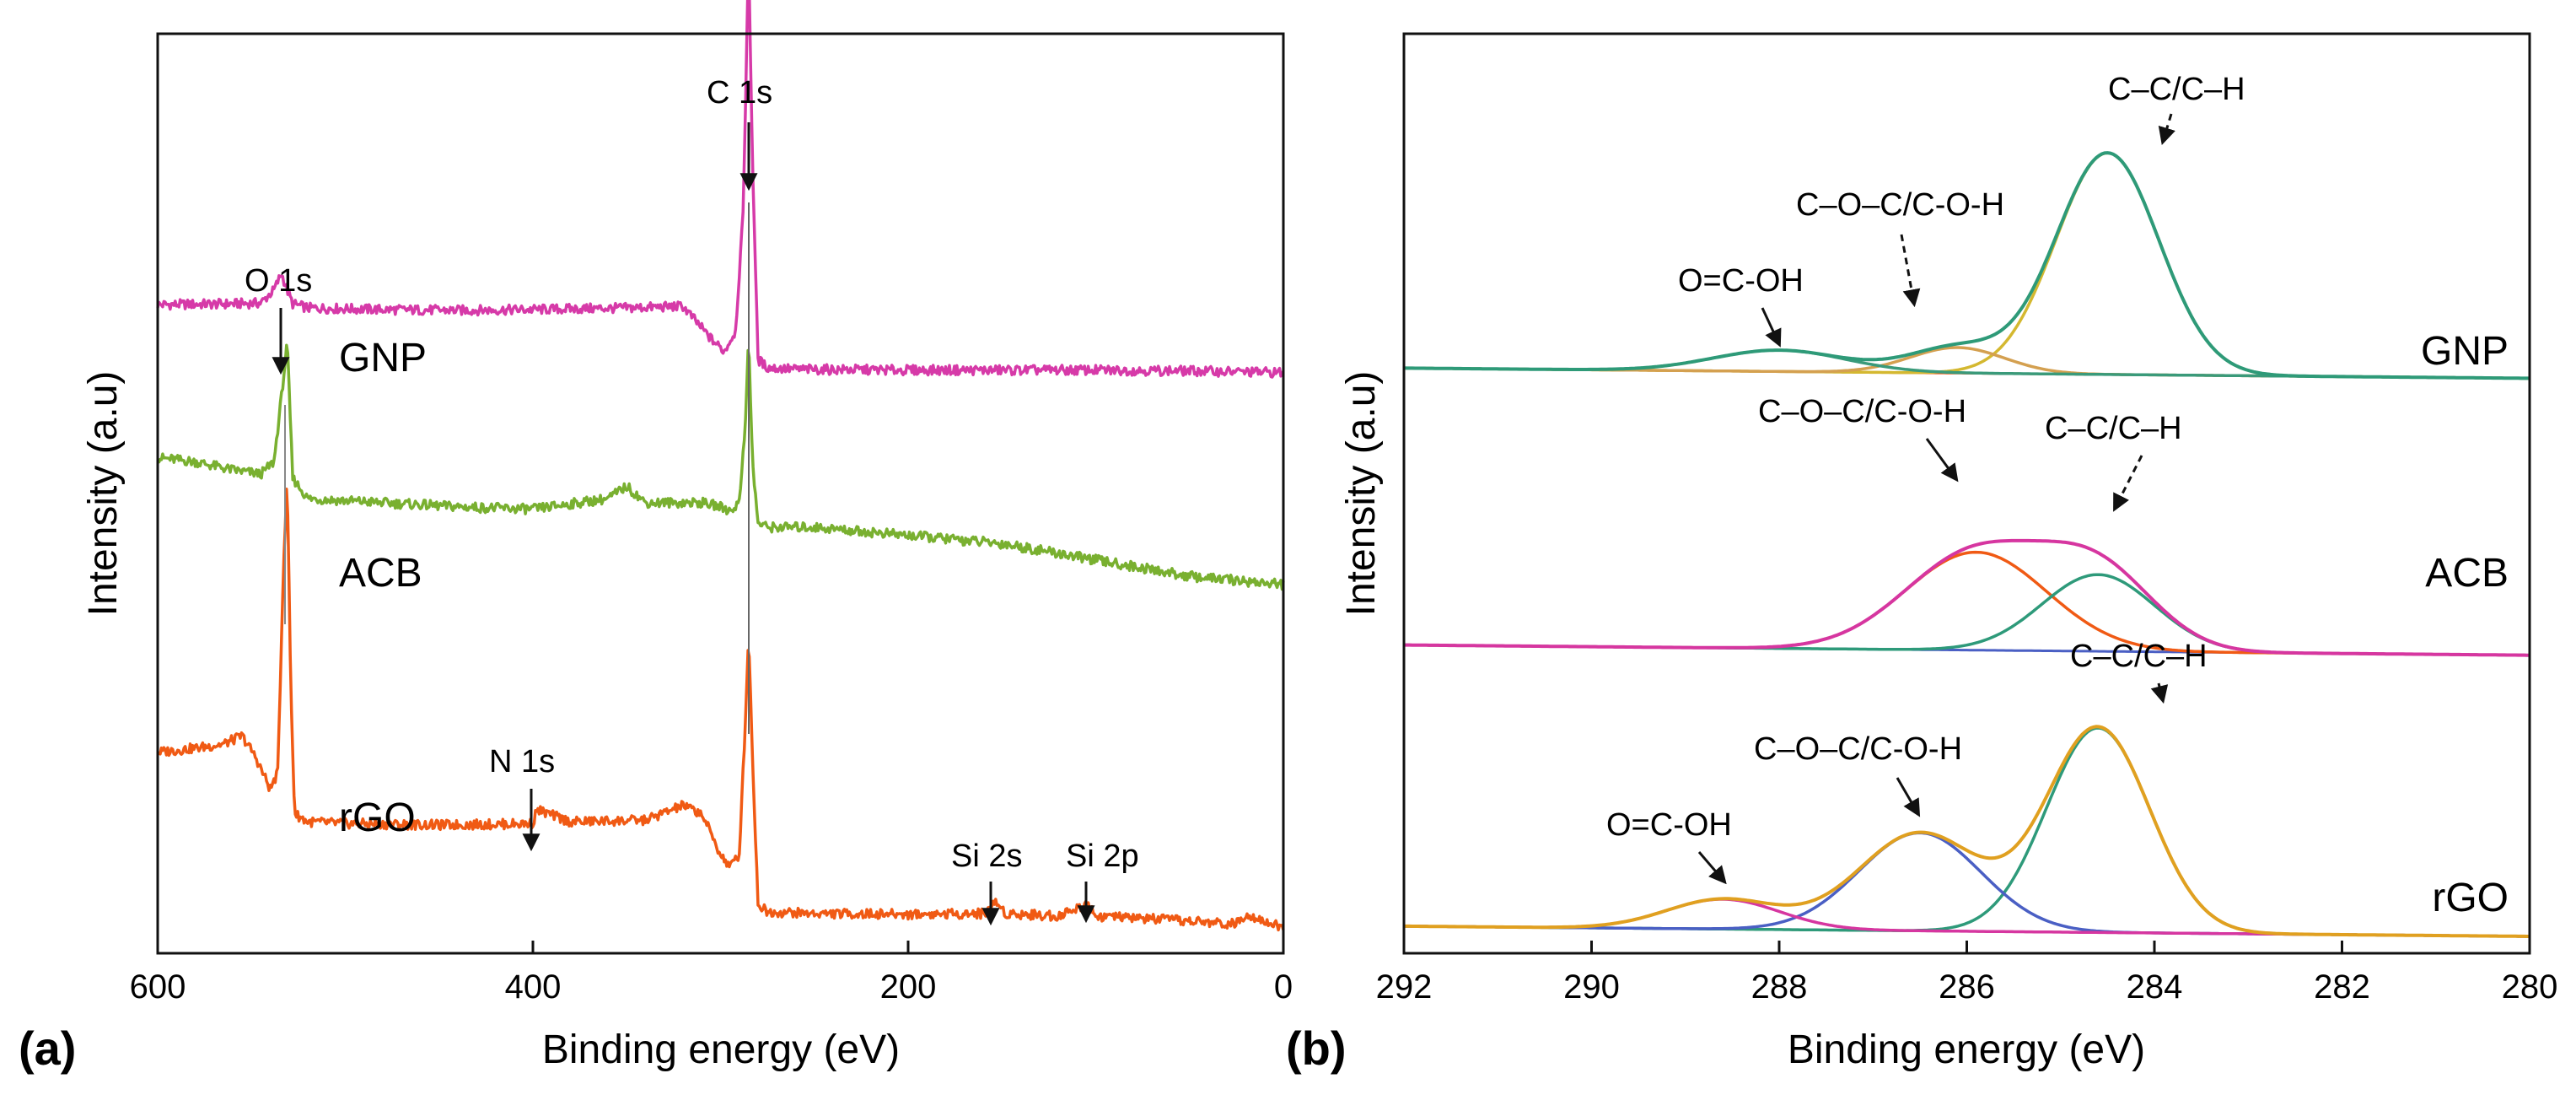  Describe the element at coordinates (1911, 271) in the screenshot. I see `arrow-b-gnp-coc` at that location.